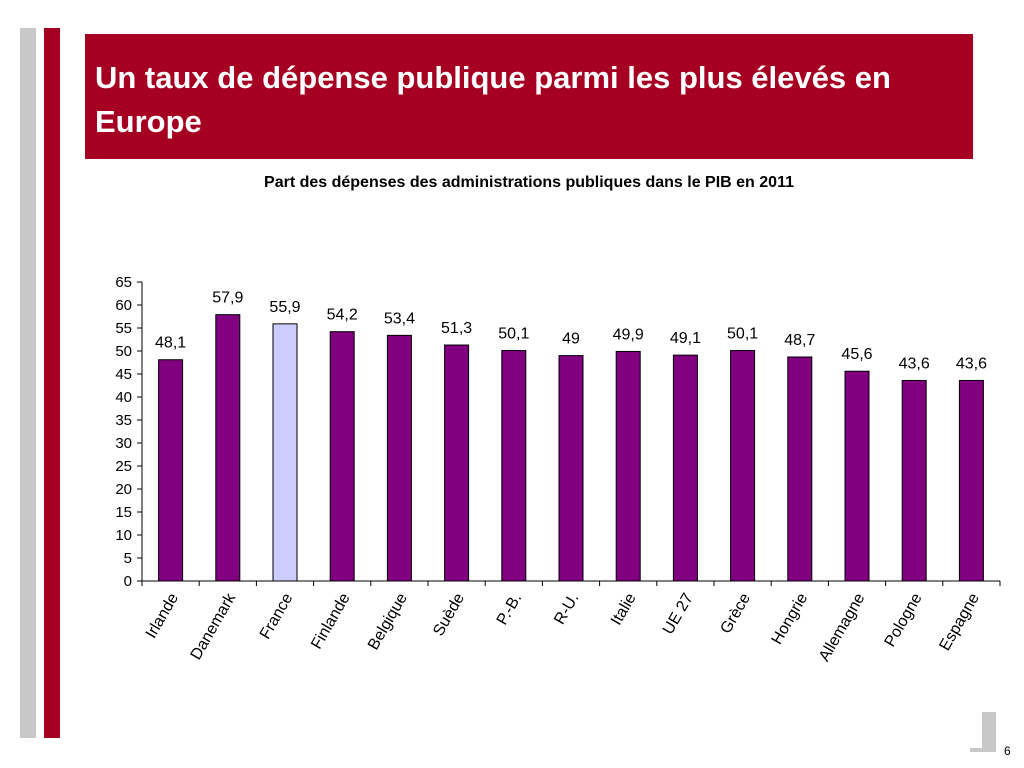 This screenshot has width=1024, height=768. What do you see at coordinates (162, 615) in the screenshot?
I see `x-tick-label: Irlande` at bounding box center [162, 615].